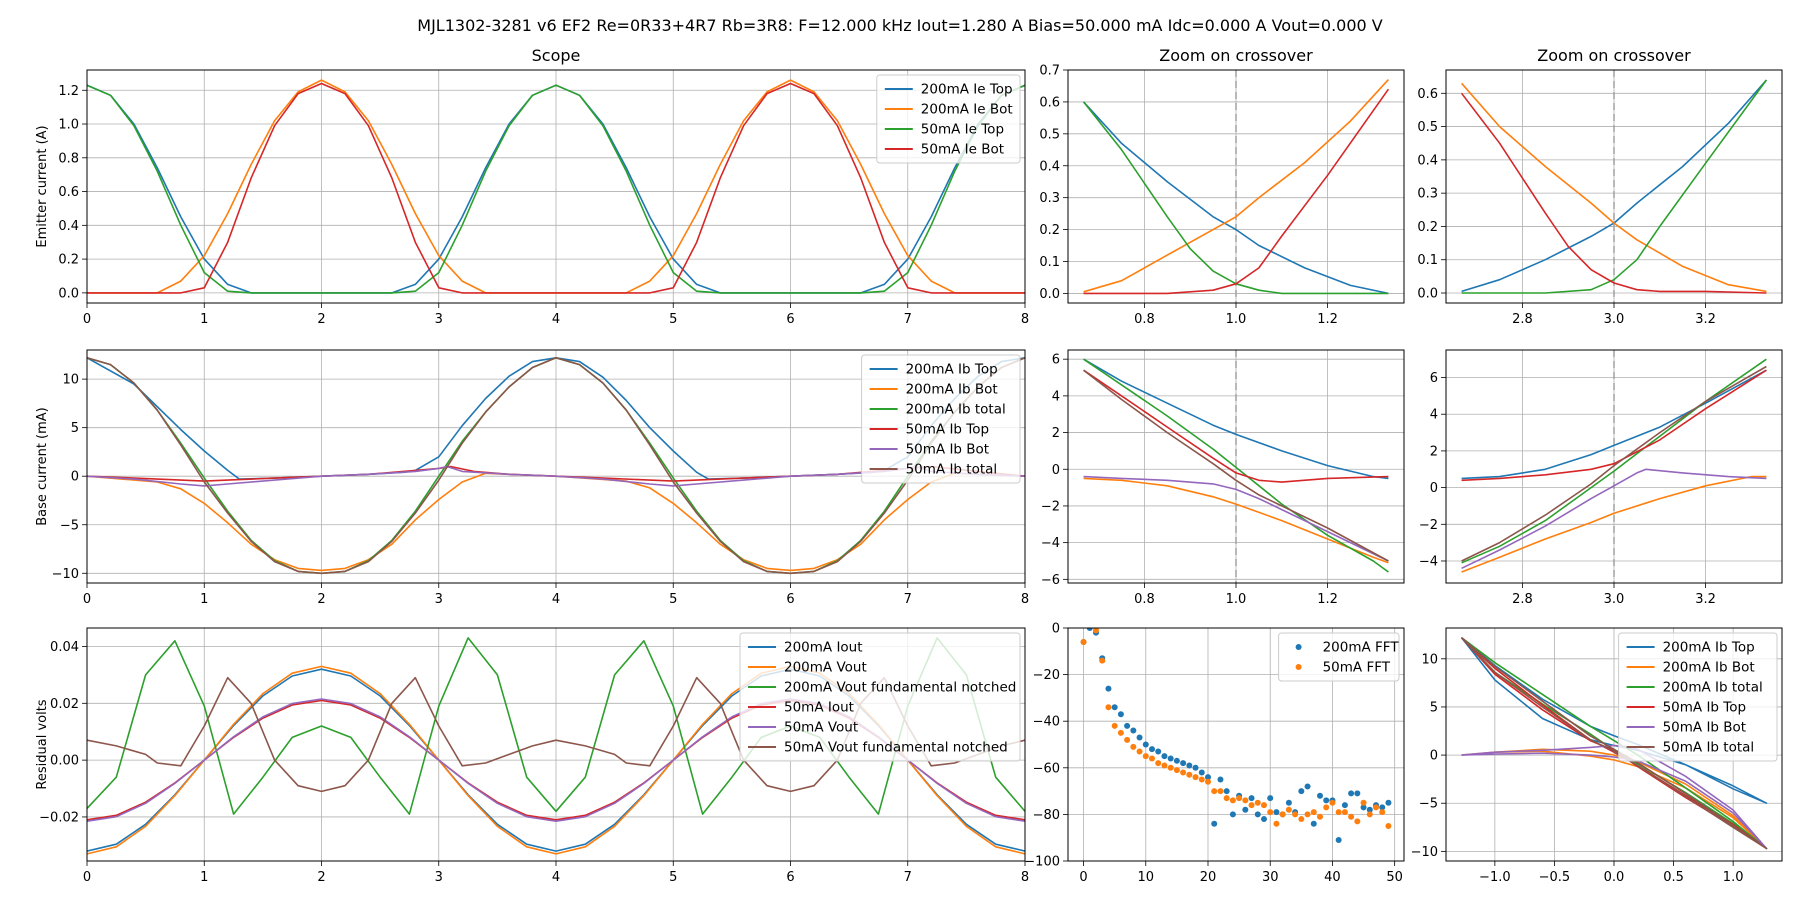 The width and height of the screenshot is (1800, 900). Describe the element at coordinates (1208, 877) in the screenshot. I see `x-tick-label: 20` at that location.